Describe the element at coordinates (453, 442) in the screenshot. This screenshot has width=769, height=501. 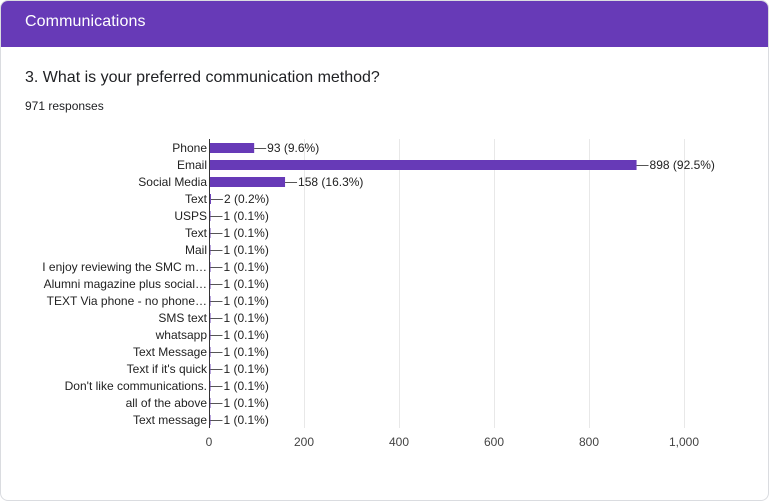
I see `x-axis-ticks: 0 200 400 600 800 1,000` at that location.